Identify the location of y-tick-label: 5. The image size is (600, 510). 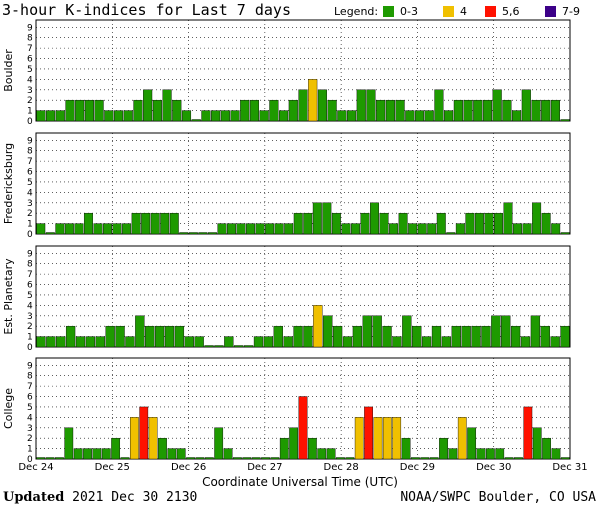
(30, 408).